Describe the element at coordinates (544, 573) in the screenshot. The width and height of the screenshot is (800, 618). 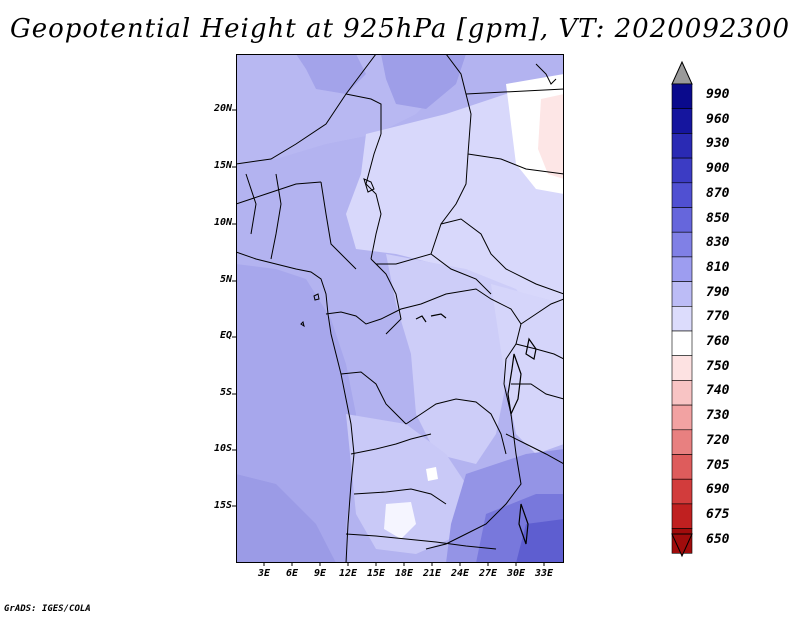
I see `lon-tick-33e: 33E` at that location.